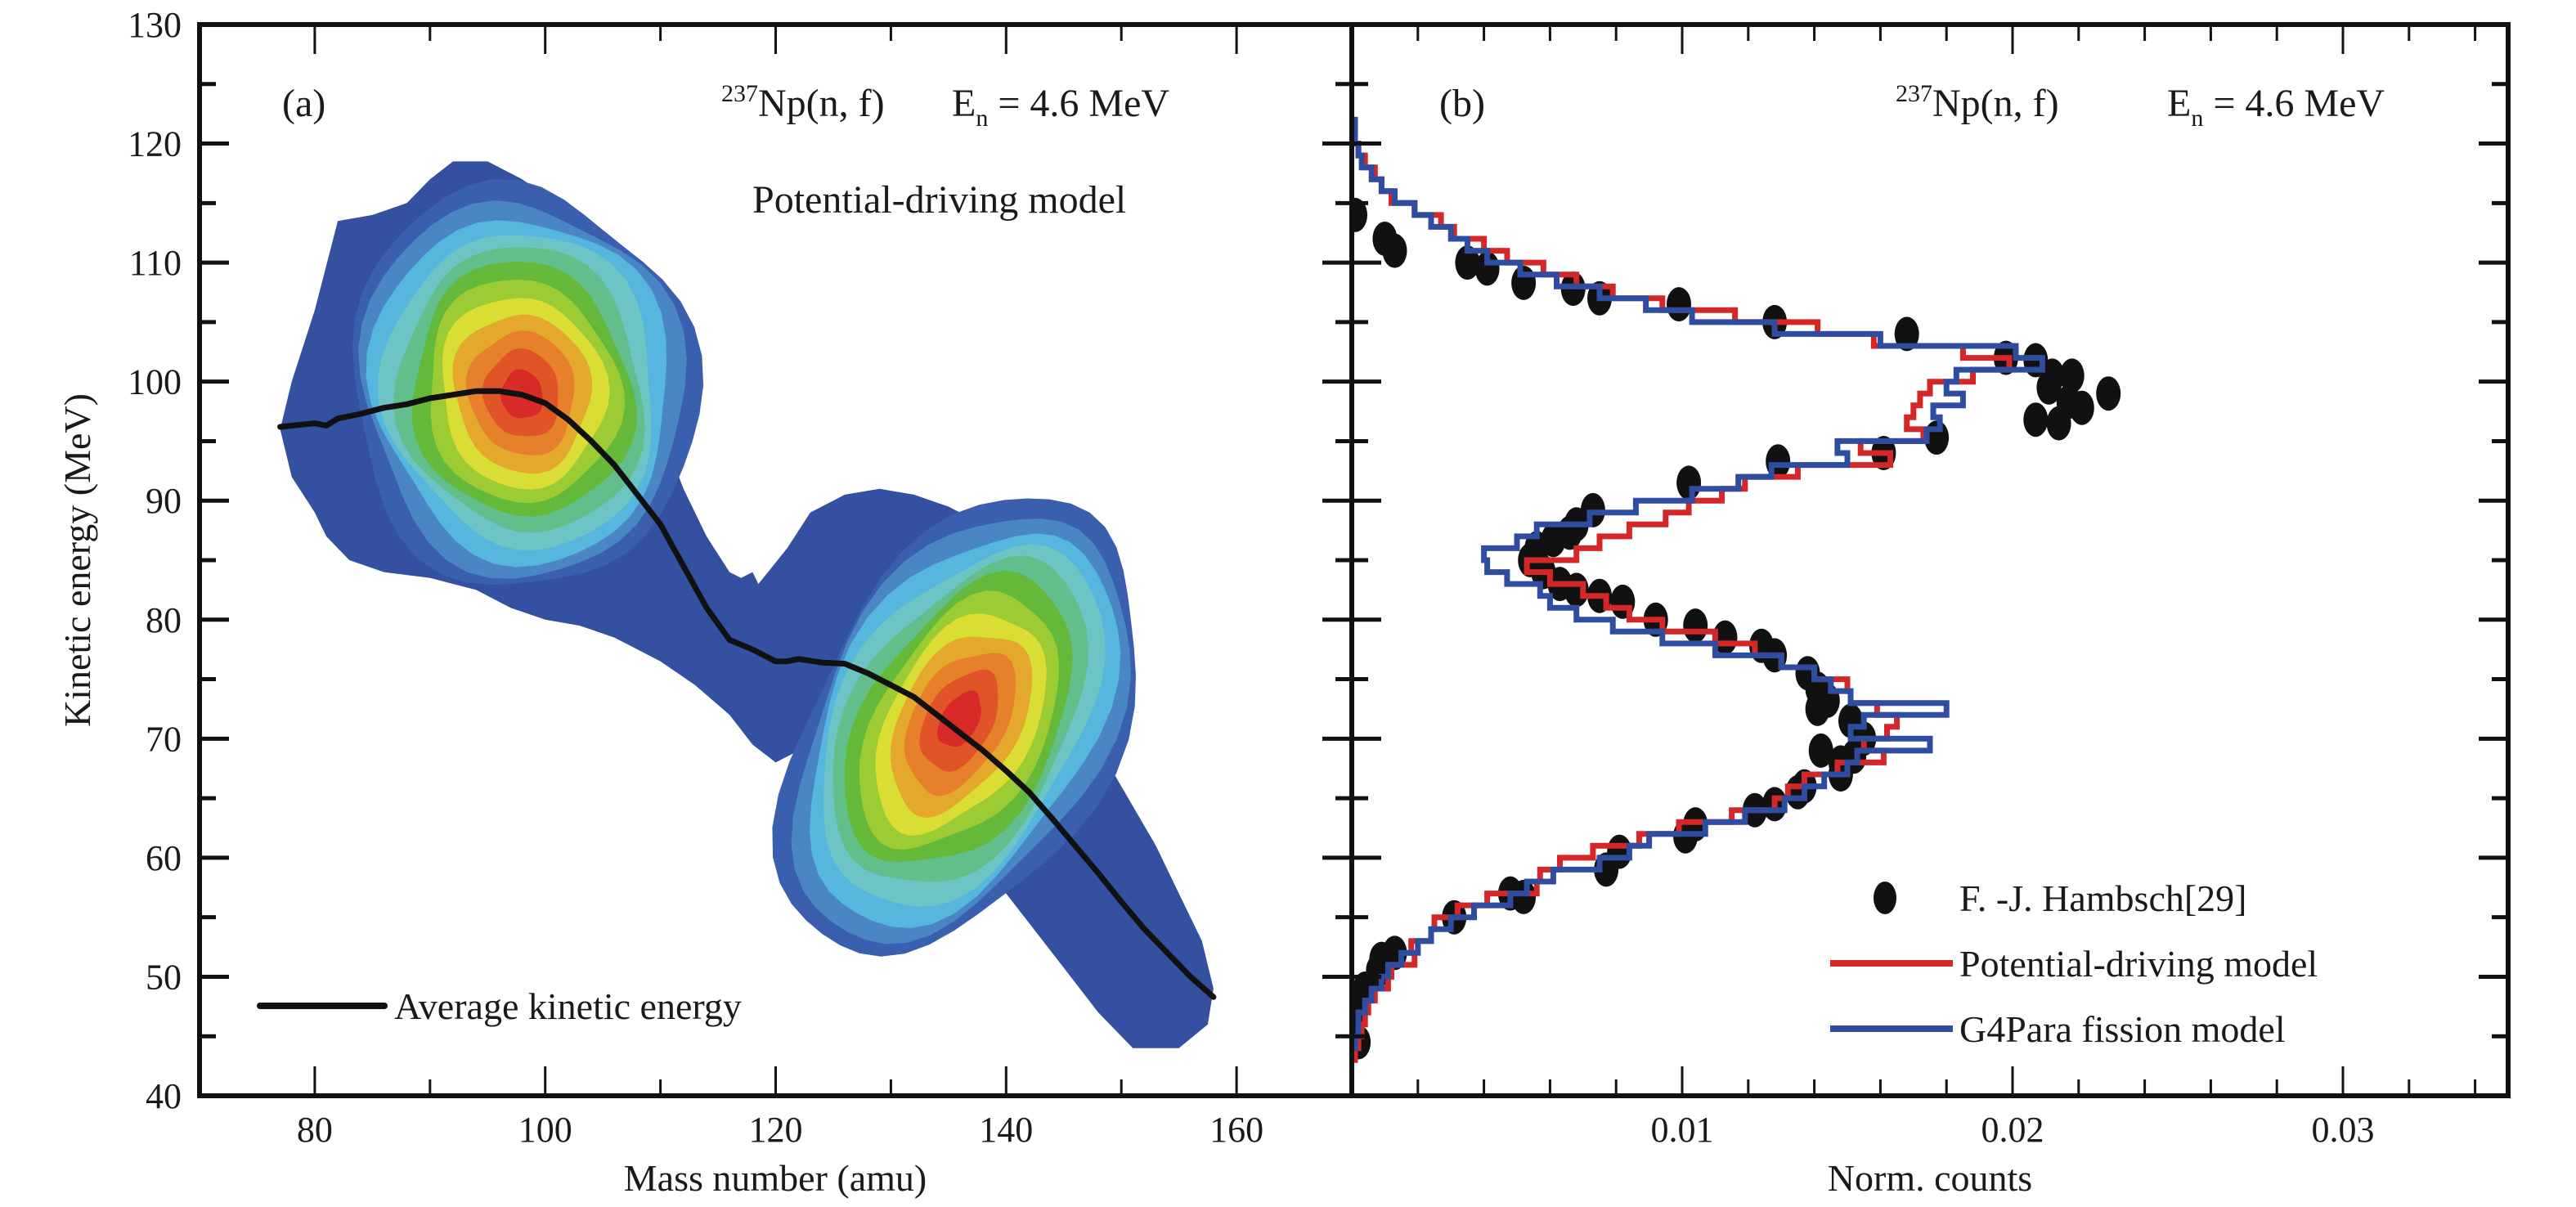 The height and width of the screenshot is (1207, 2576). I want to click on y-tick-label: 60, so click(164, 858).